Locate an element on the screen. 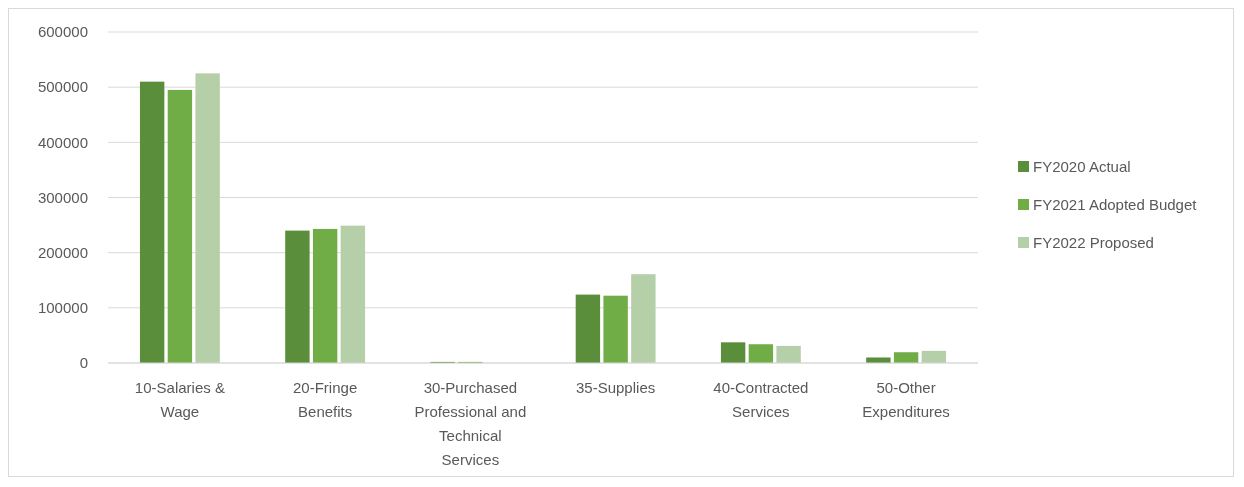  y-tick-label: 0 is located at coordinates (83, 363).